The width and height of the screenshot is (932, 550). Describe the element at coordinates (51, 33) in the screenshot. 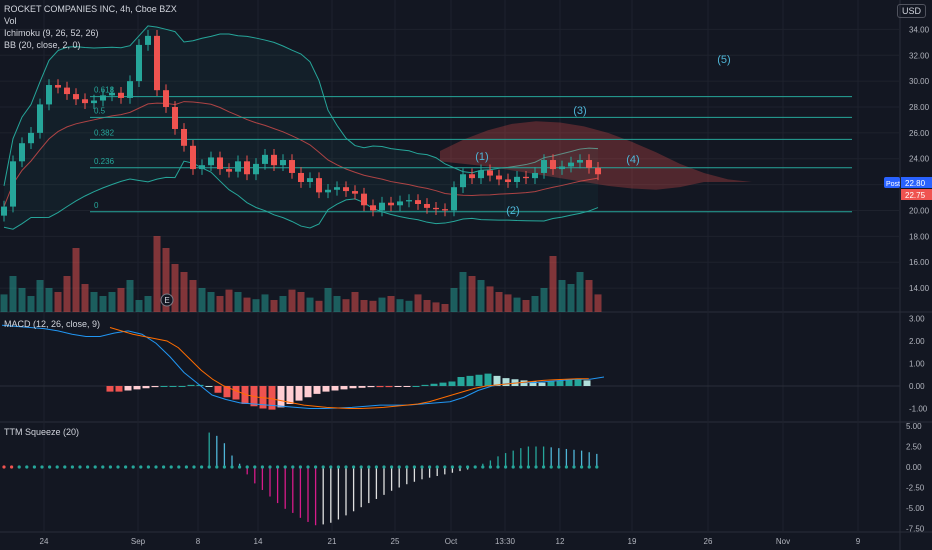

I see `ichimoku-indicator-label: Ichimoku (9, 26, 52, 26)` at that location.